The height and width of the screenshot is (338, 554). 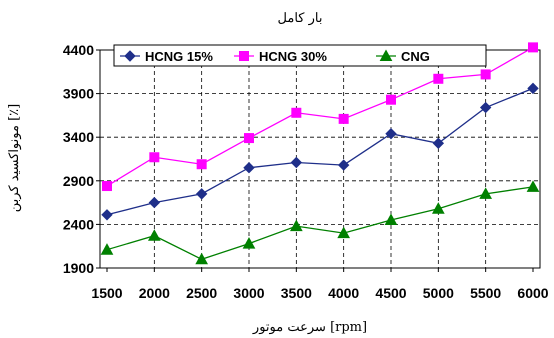 I want to click on y-tick-labels: 1900 2400 2900 3400 3900 4400, so click(x=81, y=159).